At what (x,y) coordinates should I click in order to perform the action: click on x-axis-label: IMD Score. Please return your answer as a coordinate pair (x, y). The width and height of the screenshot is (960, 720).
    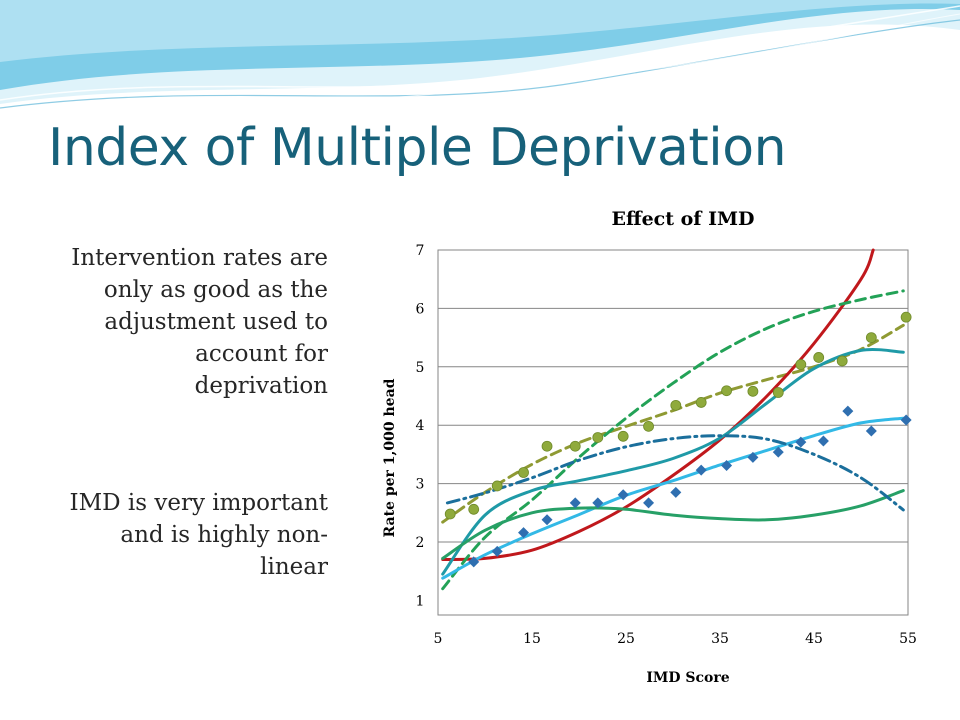
    Looking at the image, I should click on (687, 678).